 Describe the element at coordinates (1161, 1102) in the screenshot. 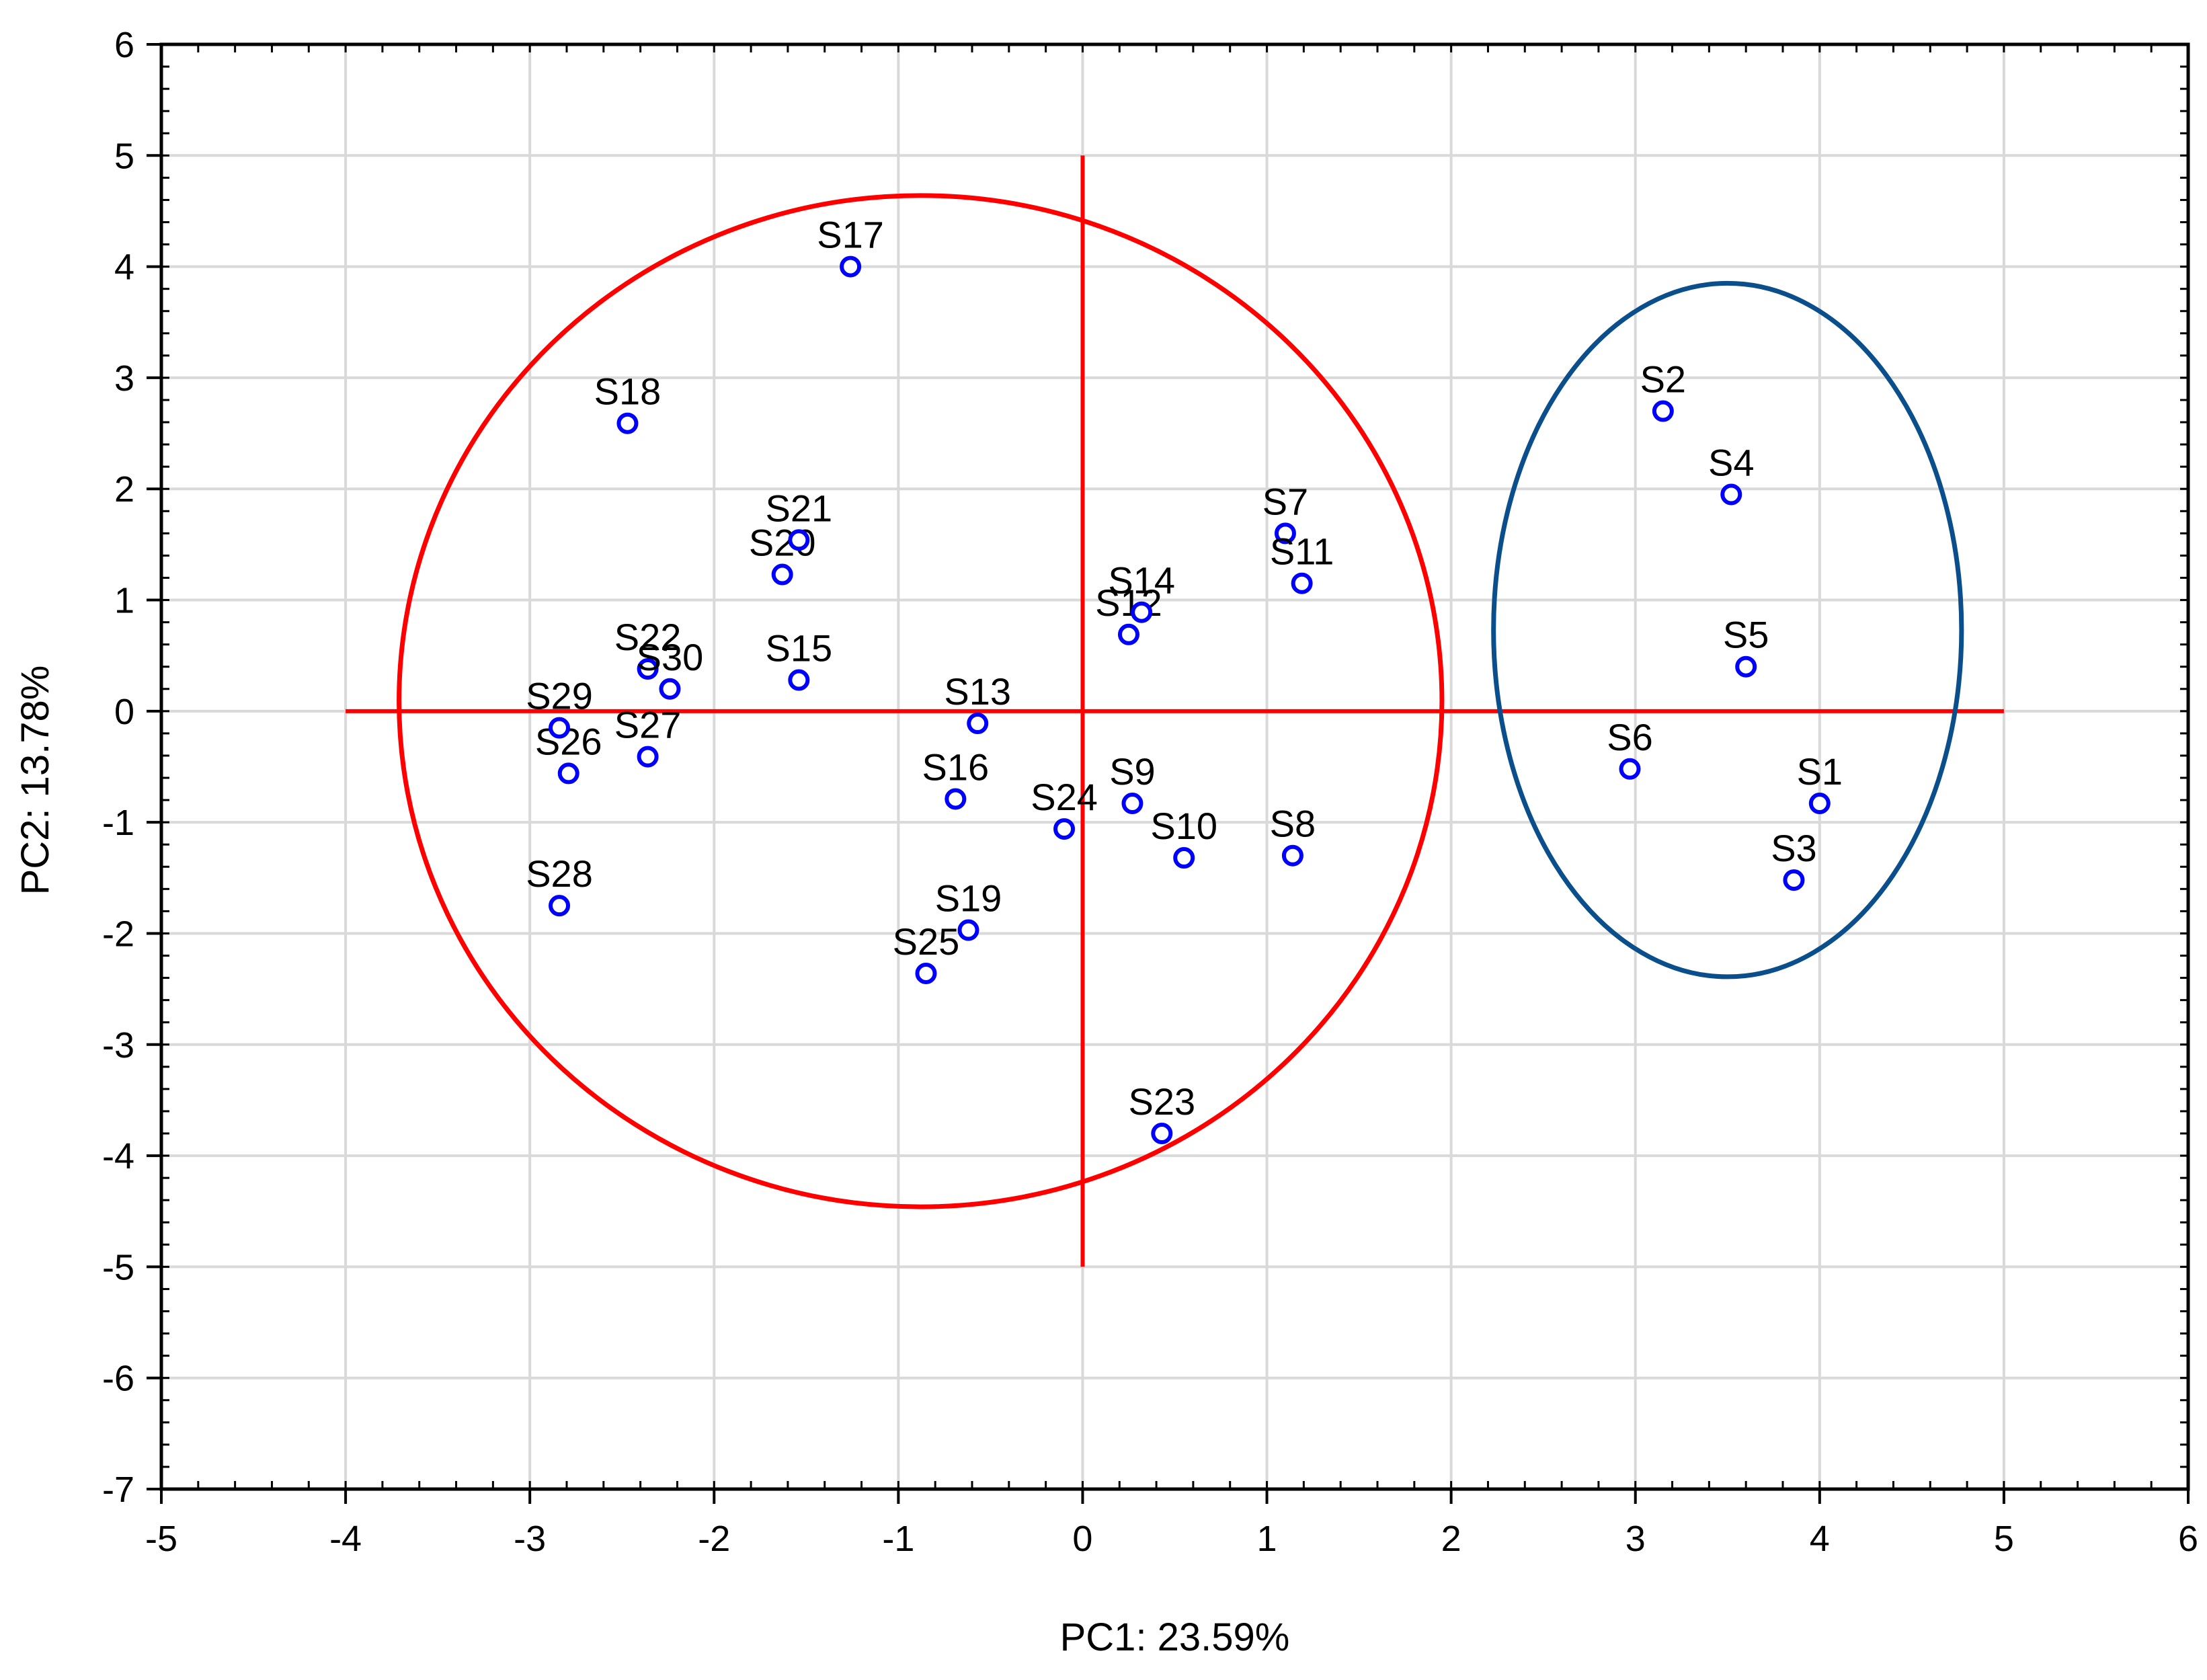

I see `point-label: S23` at that location.